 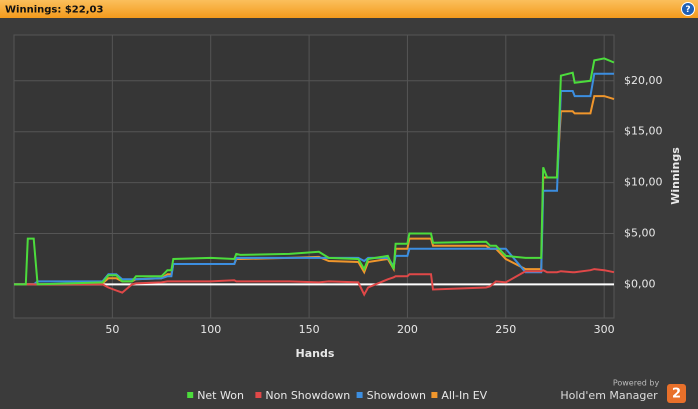 I want to click on x-tick-label: 150, so click(x=309, y=329).